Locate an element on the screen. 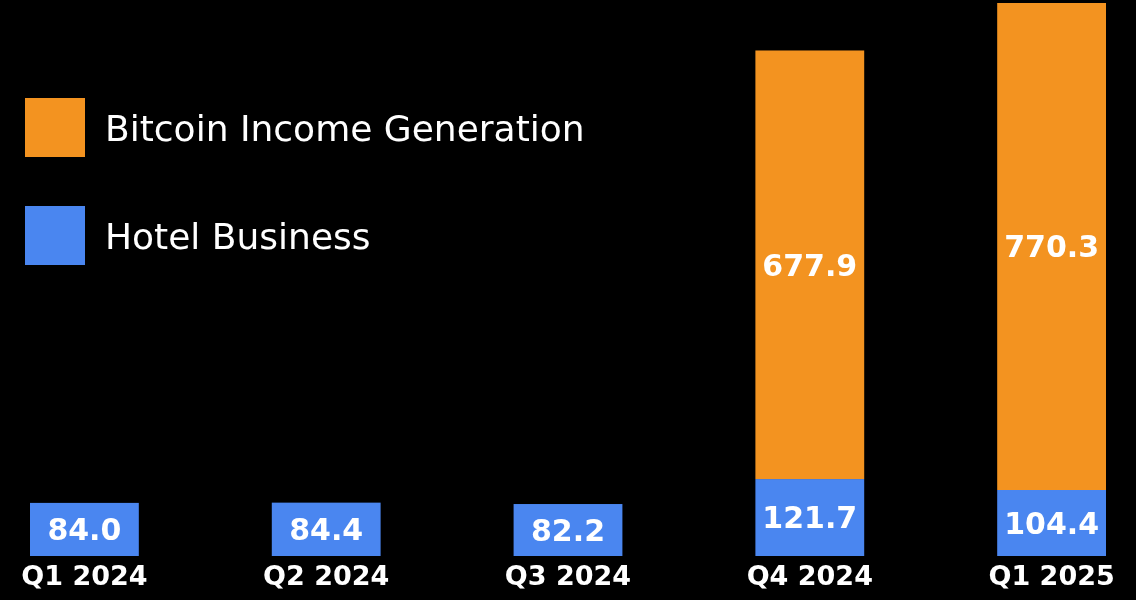  data-label: 84.0 is located at coordinates (84, 530).